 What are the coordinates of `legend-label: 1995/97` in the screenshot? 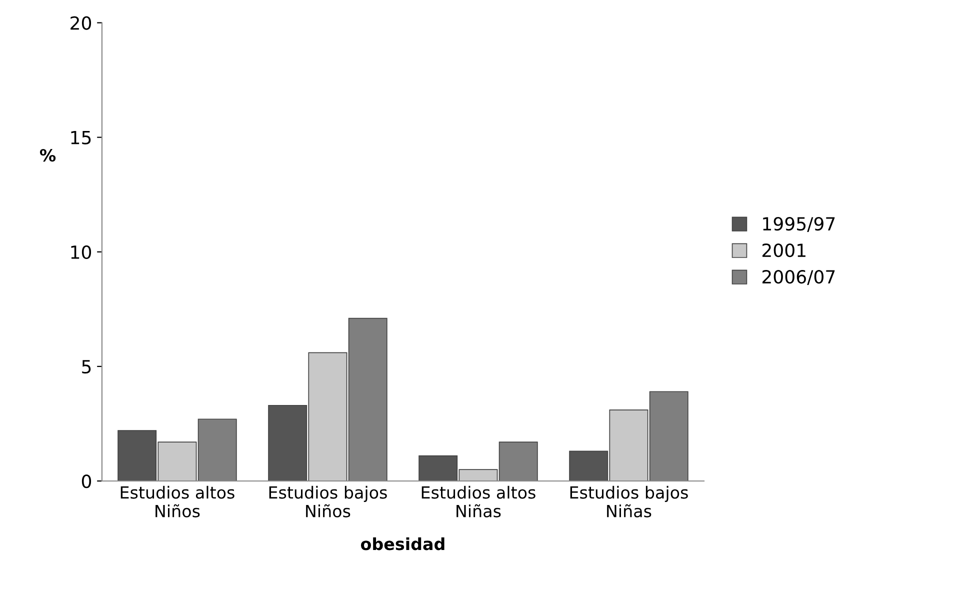 It's located at (799, 224).